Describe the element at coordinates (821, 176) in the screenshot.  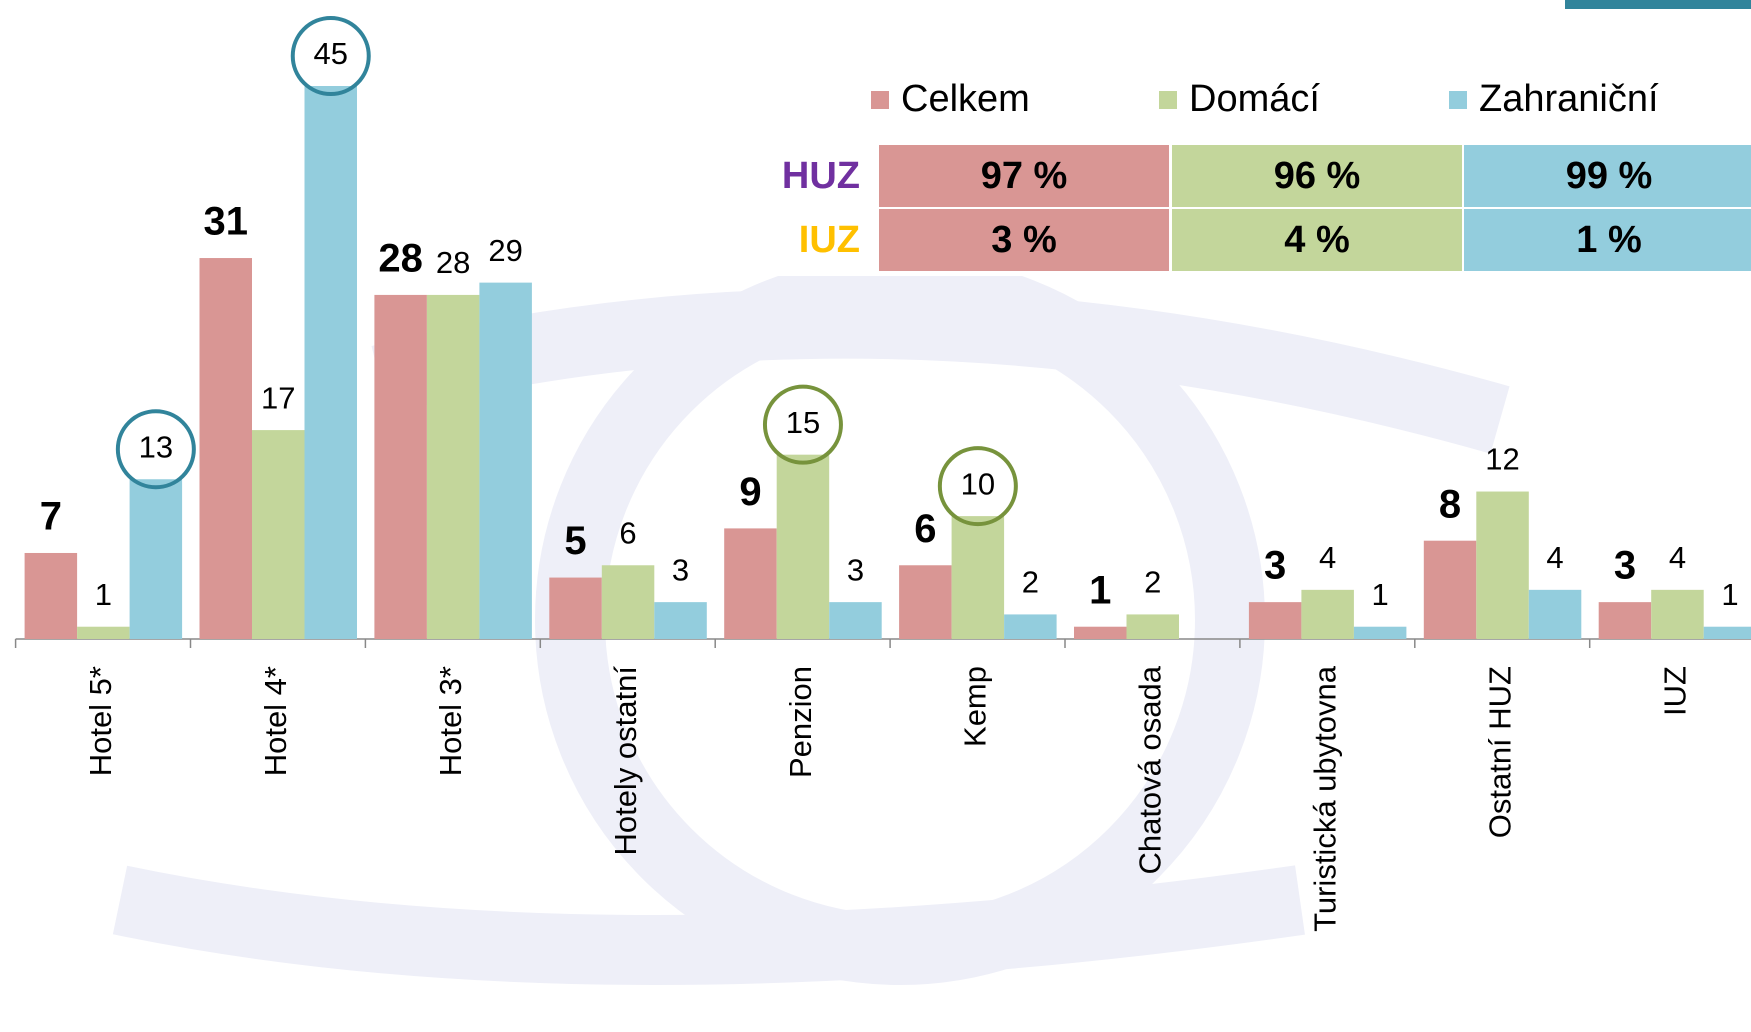
I see `table-row-label: HUZ` at that location.